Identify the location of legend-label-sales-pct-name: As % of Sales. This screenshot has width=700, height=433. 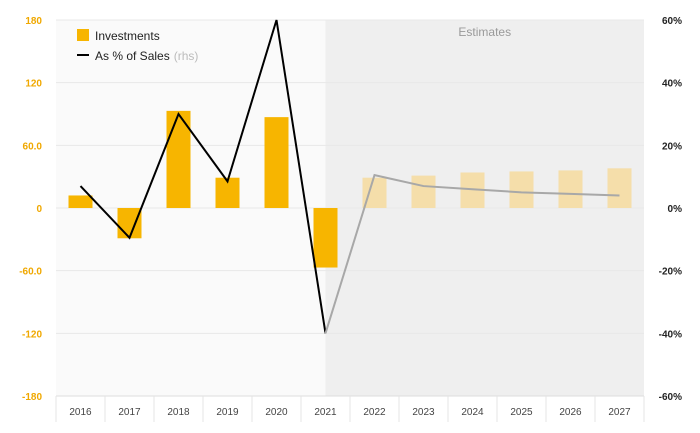
(132, 56).